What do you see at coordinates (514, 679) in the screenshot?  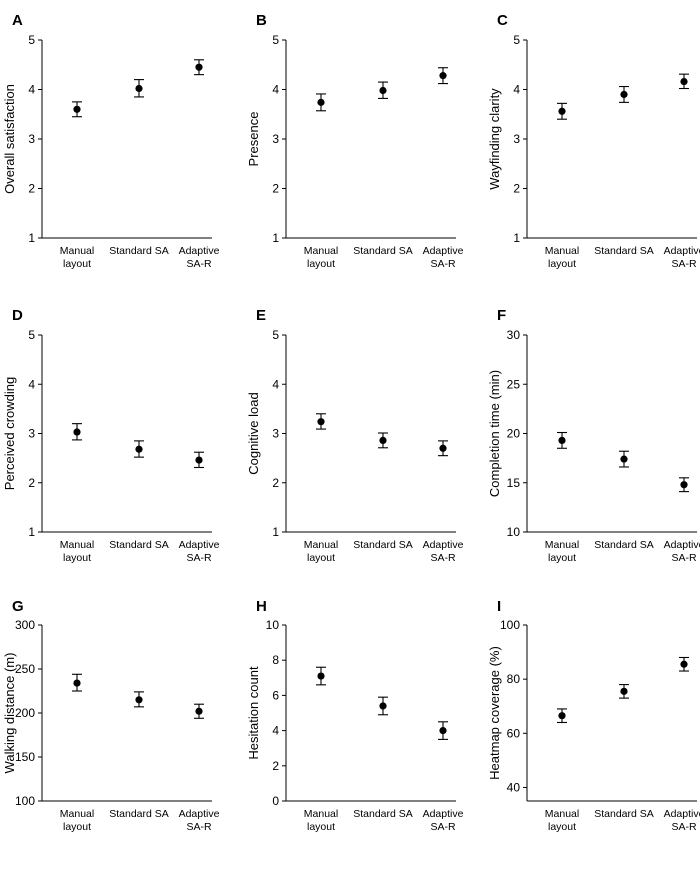 I see `y-tick-label: 80` at bounding box center [514, 679].